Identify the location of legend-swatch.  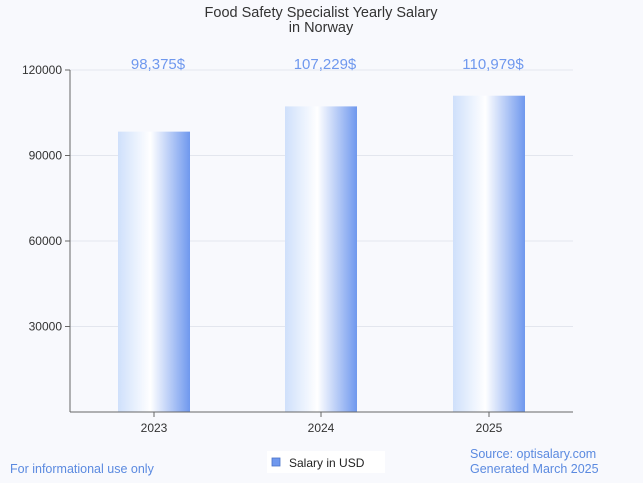
(276, 462).